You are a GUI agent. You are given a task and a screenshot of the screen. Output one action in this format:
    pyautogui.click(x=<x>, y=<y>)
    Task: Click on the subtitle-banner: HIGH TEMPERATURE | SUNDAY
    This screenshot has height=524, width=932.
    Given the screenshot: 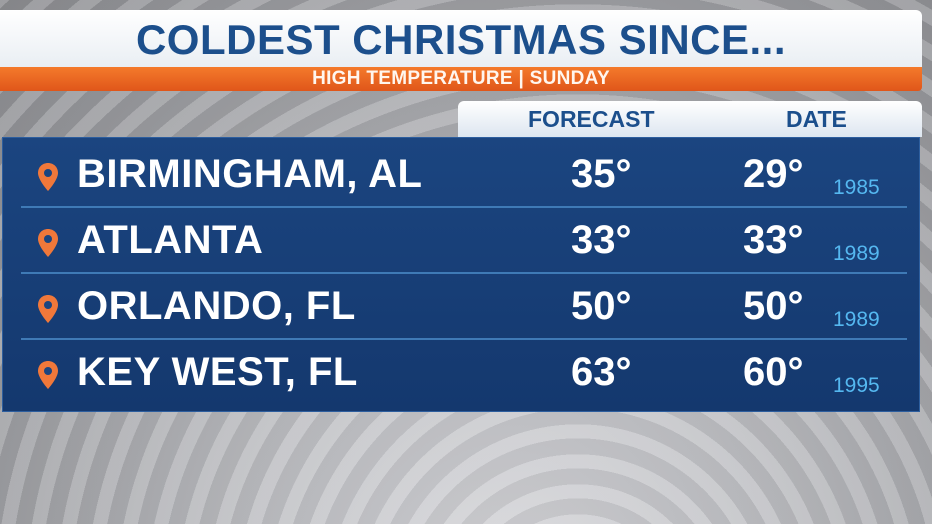 What is the action you would take?
    pyautogui.click(x=461, y=79)
    